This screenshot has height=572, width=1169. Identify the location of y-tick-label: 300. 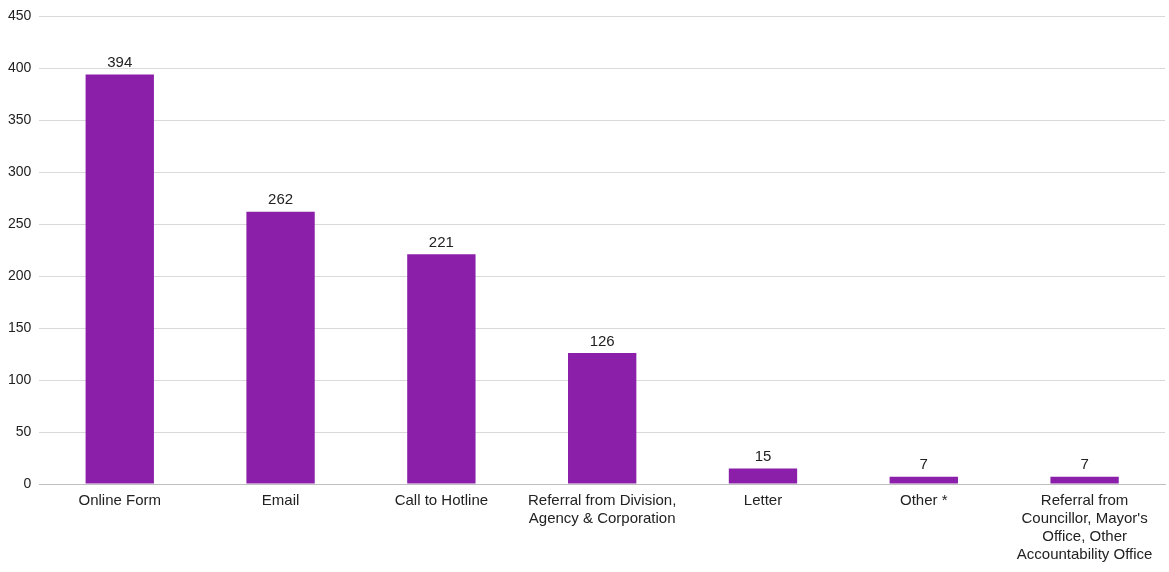
(20, 171).